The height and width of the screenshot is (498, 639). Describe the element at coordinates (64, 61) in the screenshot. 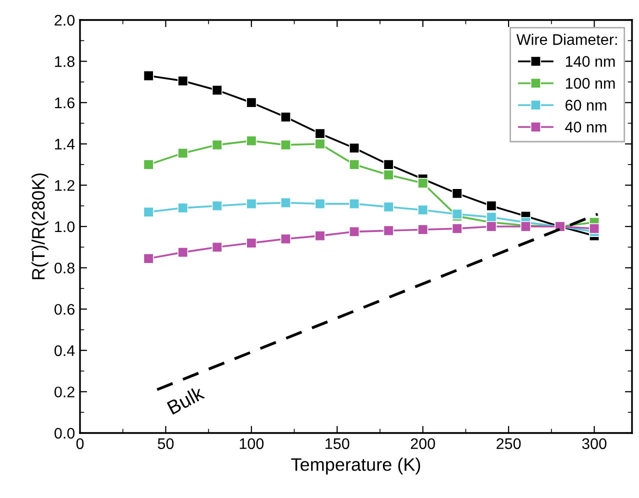

I see `y-tick-label: 1.8` at that location.